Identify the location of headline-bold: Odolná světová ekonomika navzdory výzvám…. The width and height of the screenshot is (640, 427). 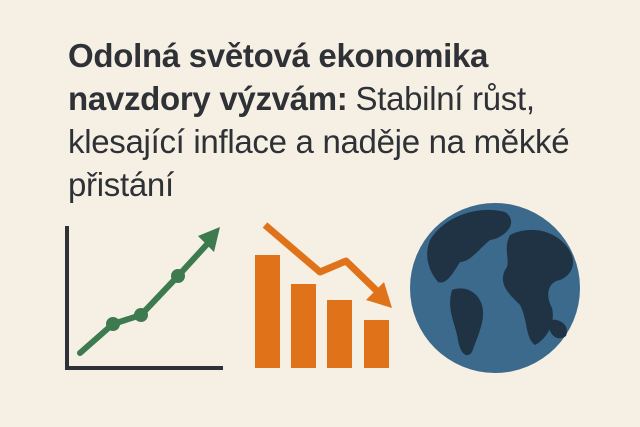
(278, 77).